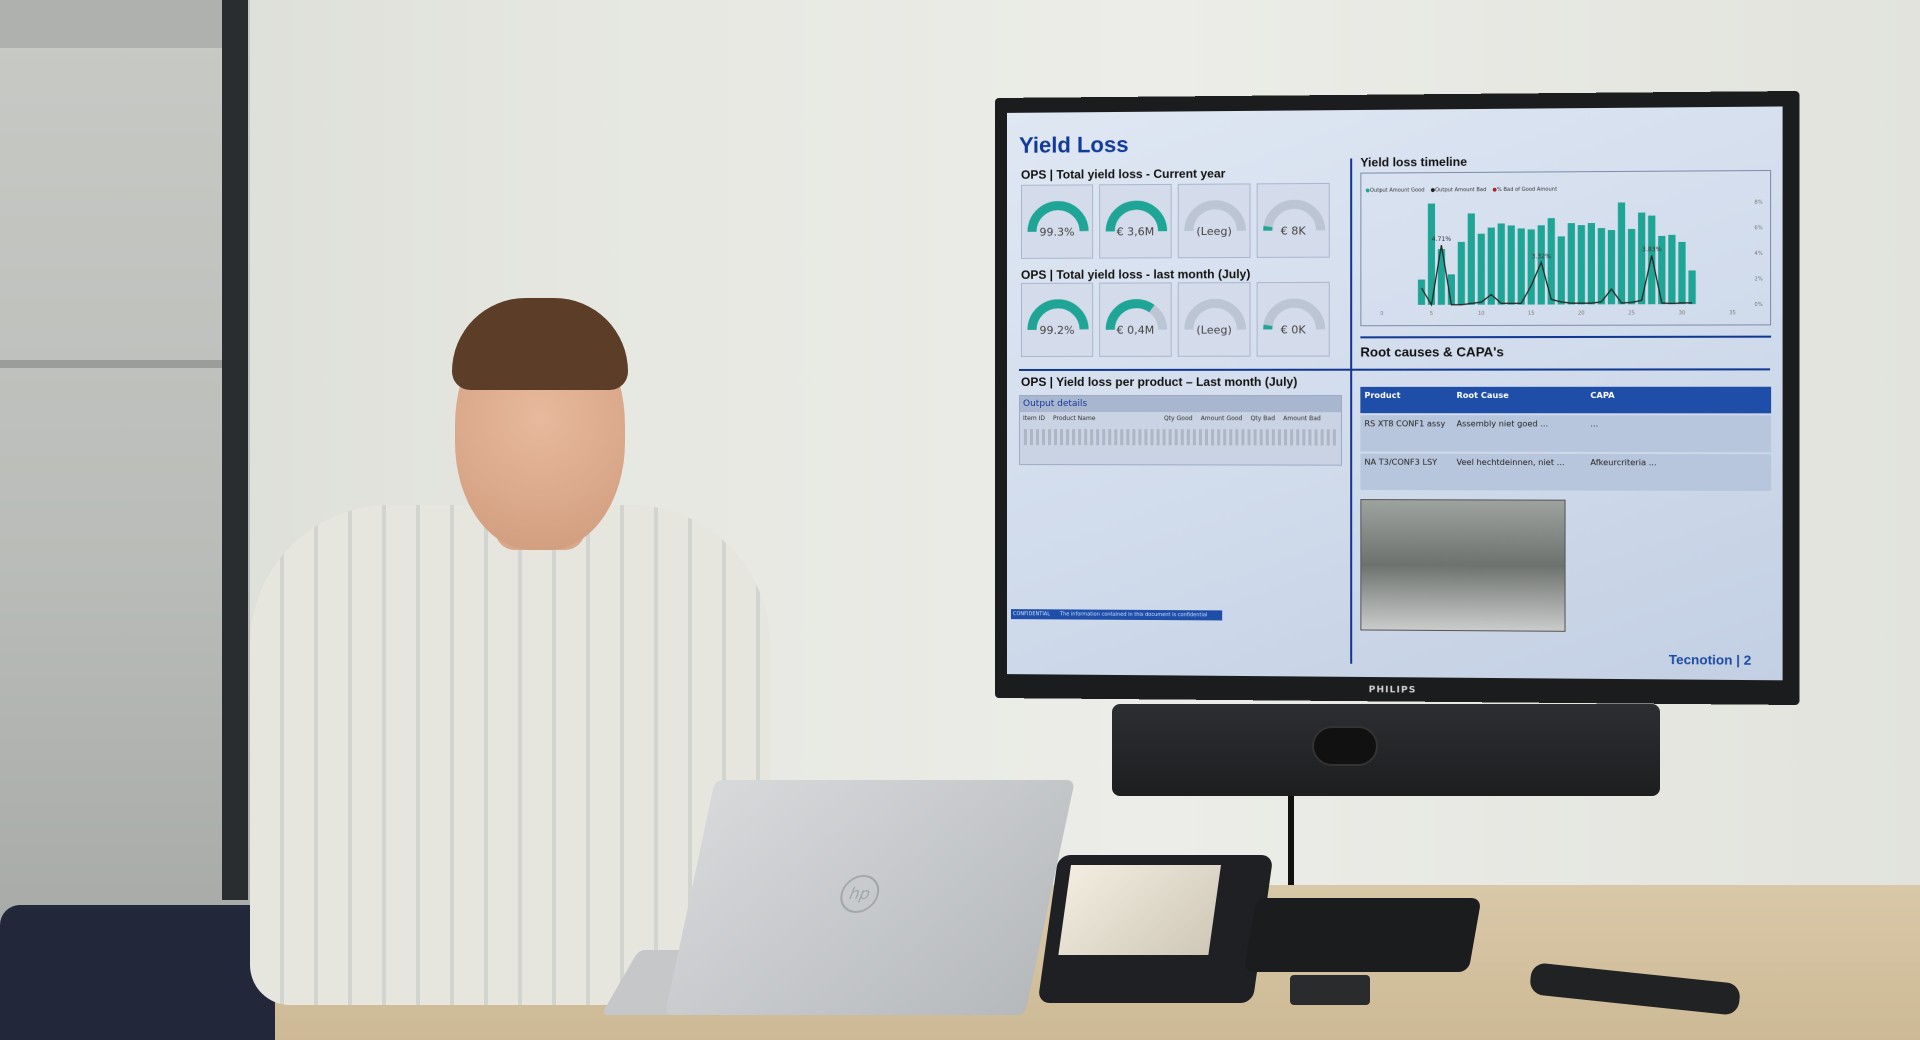 The image size is (1920, 1040). What do you see at coordinates (1345, 746) in the screenshot?
I see `camera-lens` at bounding box center [1345, 746].